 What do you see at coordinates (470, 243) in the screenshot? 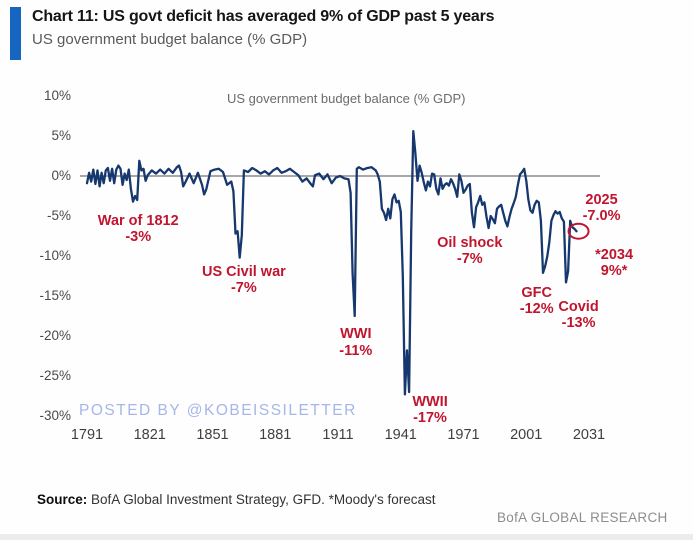
I see `annotation-line: Oil shock` at bounding box center [470, 243].